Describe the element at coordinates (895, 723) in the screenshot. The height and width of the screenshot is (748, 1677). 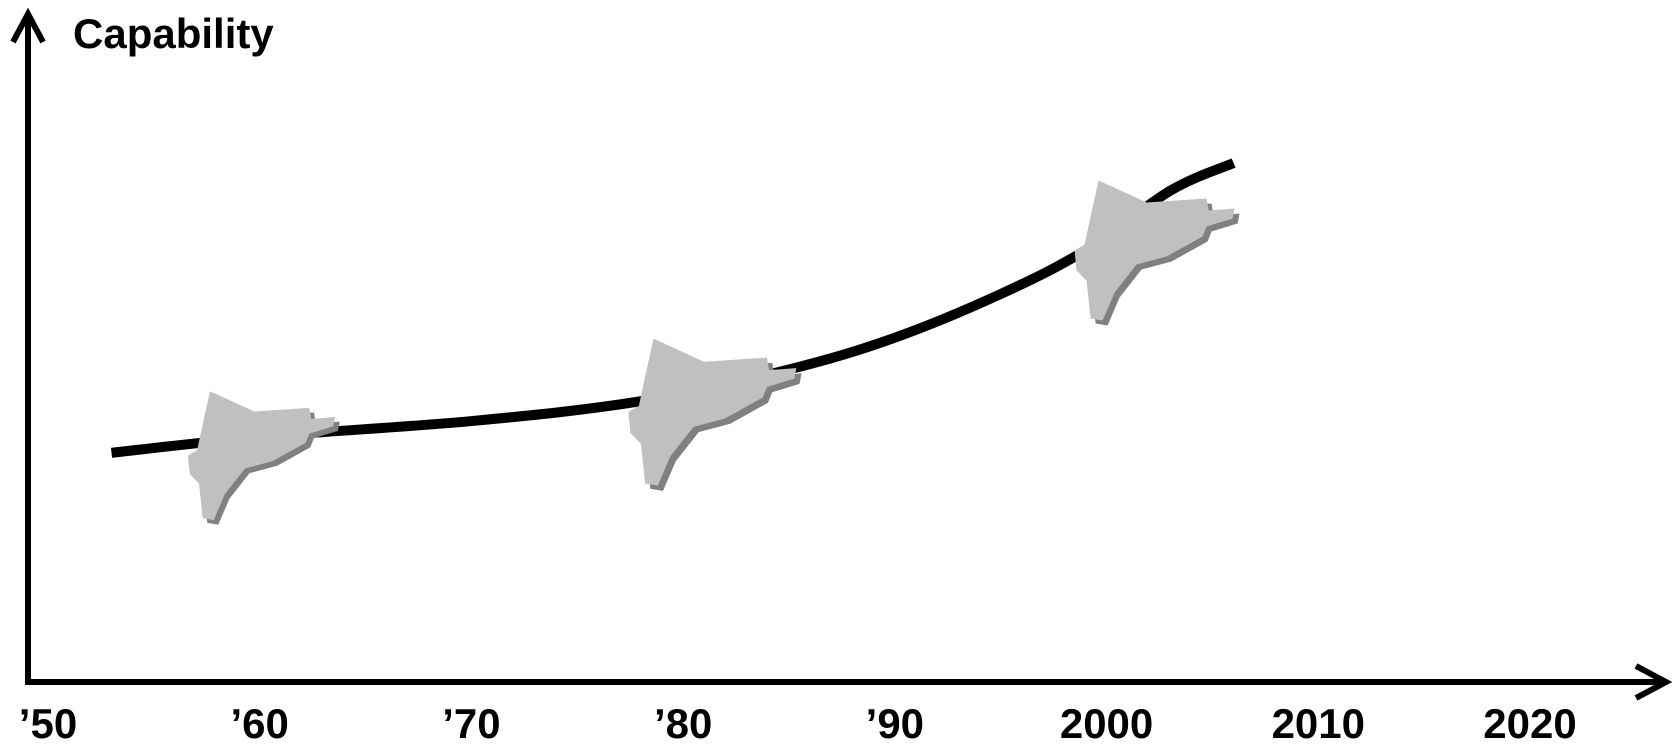
I see `x-tick-label: ’90` at that location.